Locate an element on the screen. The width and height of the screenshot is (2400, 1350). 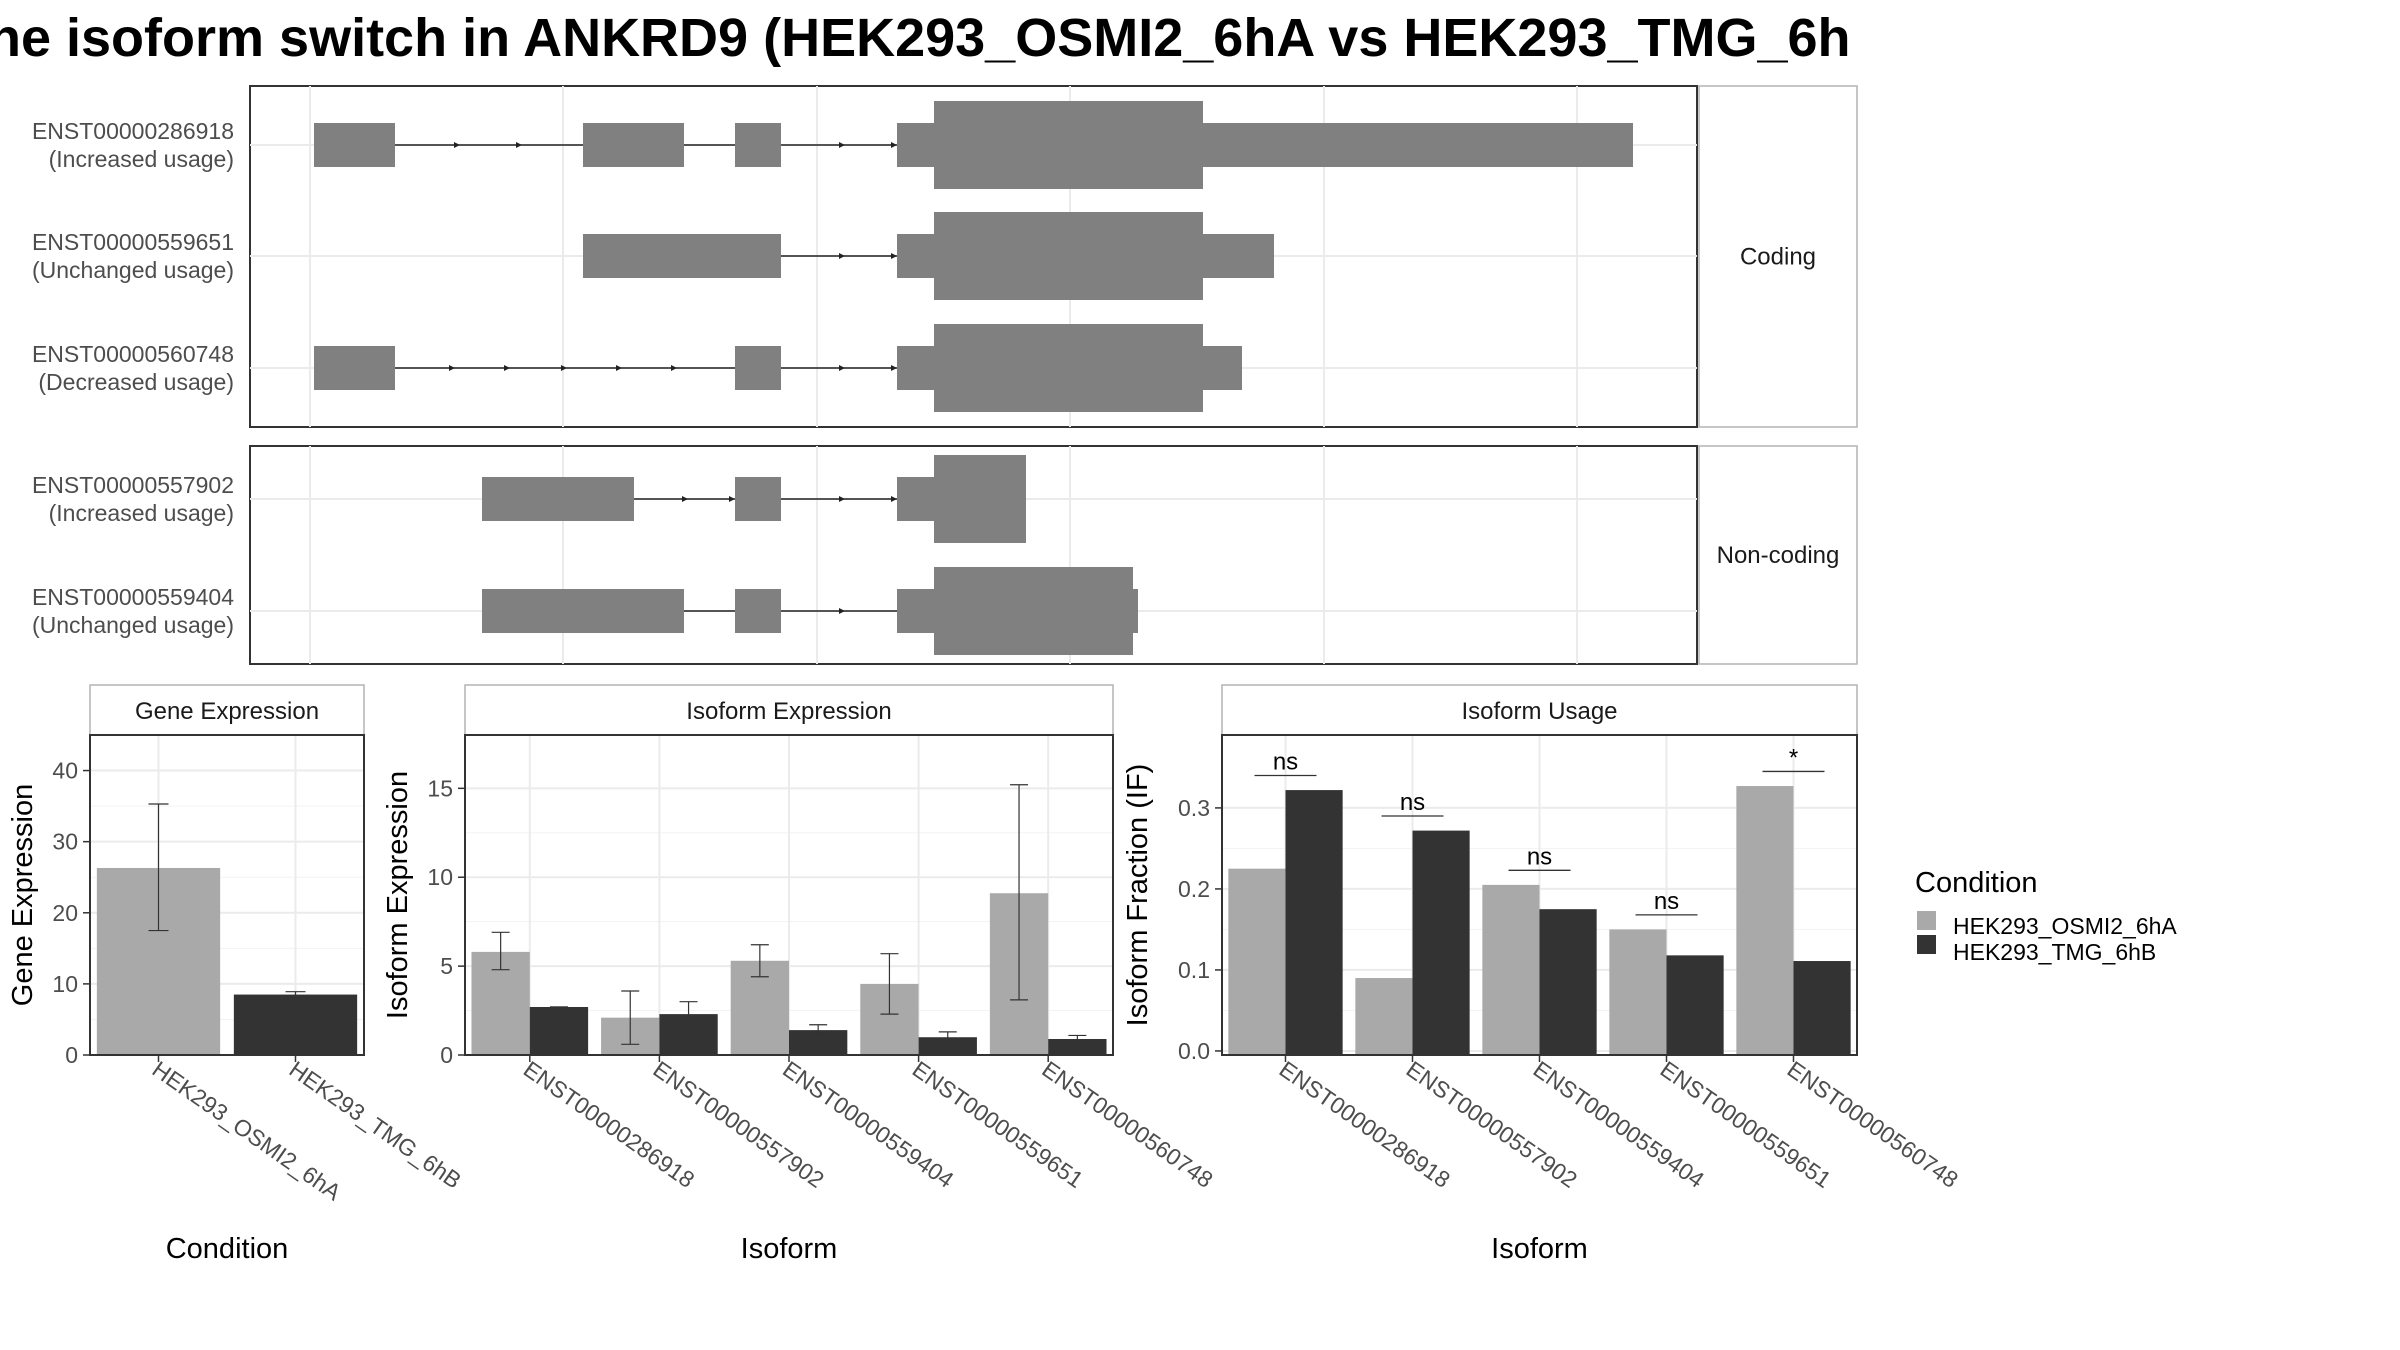
legend-label-osmi2: HEK293_OSMI2_6hA is located at coordinates (2065, 926).